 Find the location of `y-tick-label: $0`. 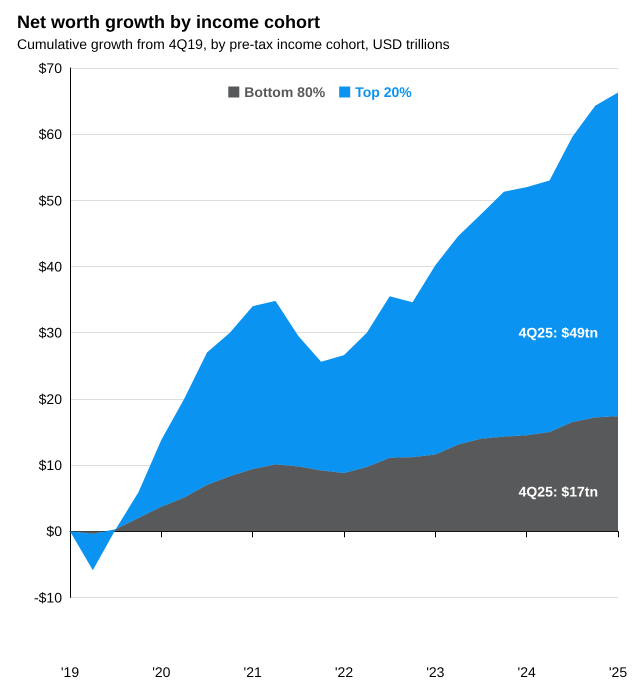

y-tick-label: $0 is located at coordinates (54, 531).